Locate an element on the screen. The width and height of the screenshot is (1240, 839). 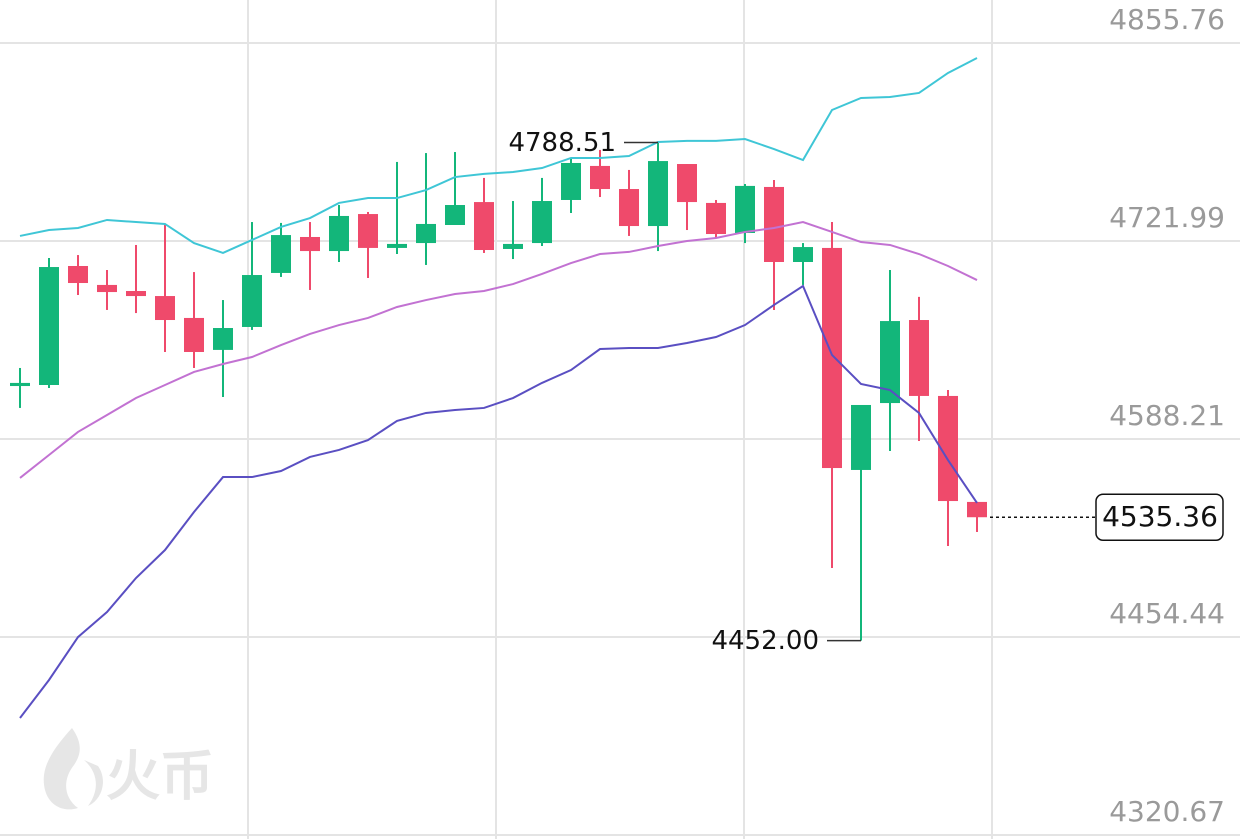
y-tick-label: 4454.44 is located at coordinates (1167, 613).